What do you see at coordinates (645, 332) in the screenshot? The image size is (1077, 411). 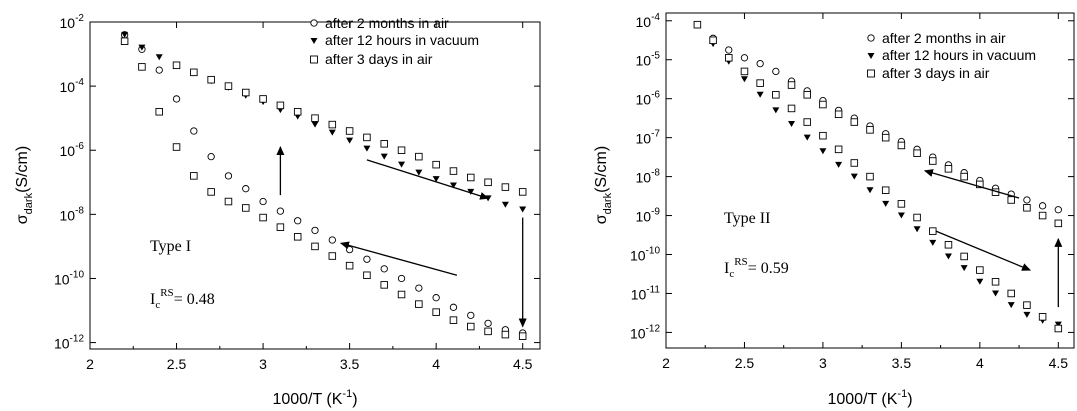 I see `y-tick-label: 10⁻¹²` at bounding box center [645, 332].